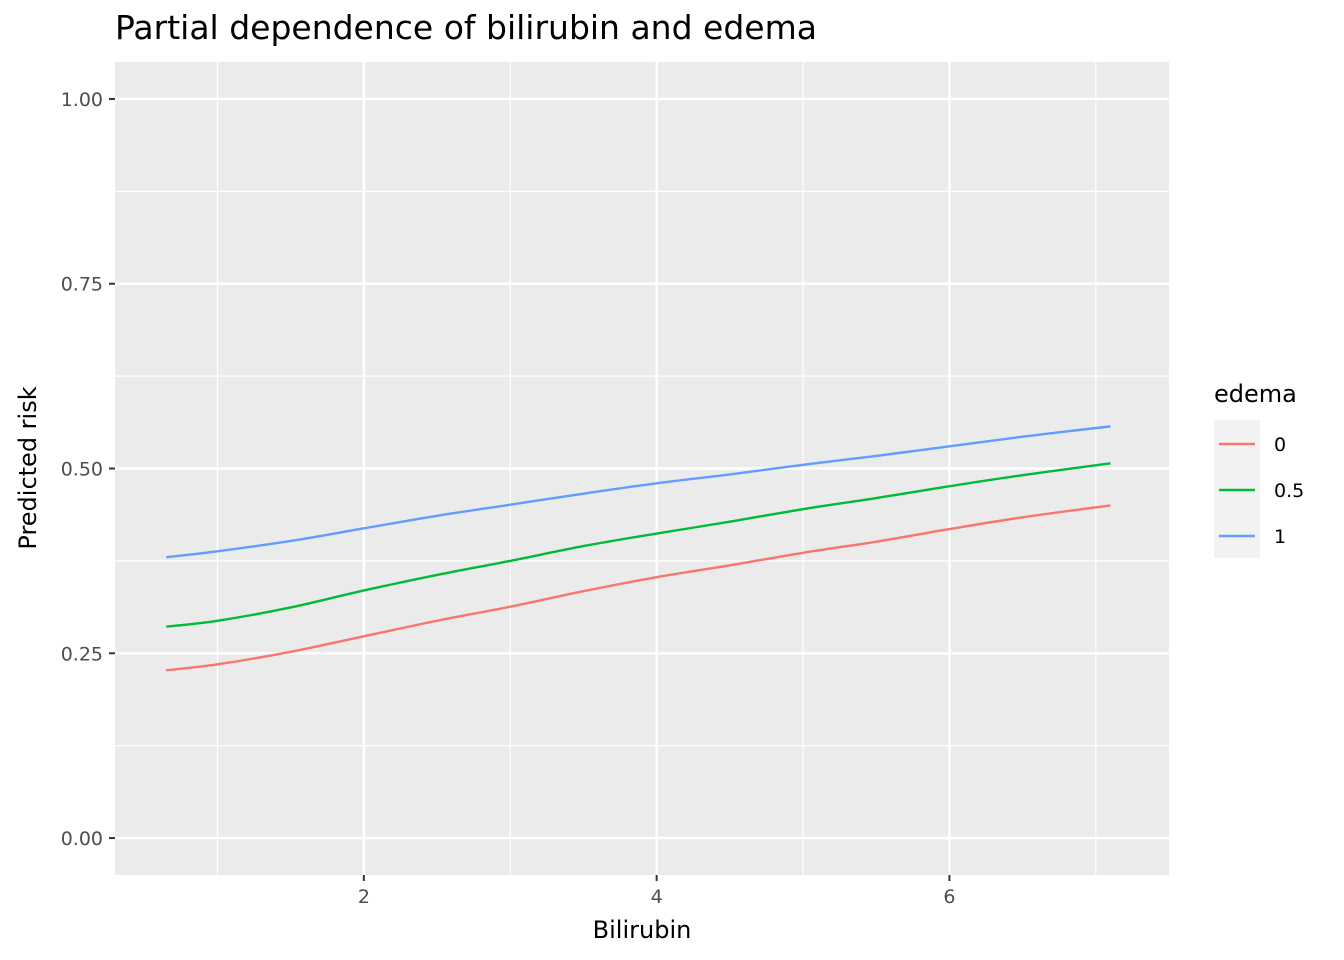 The image size is (1344, 960). What do you see at coordinates (82, 839) in the screenshot?
I see `y-tick-label-0: 0.00` at bounding box center [82, 839].